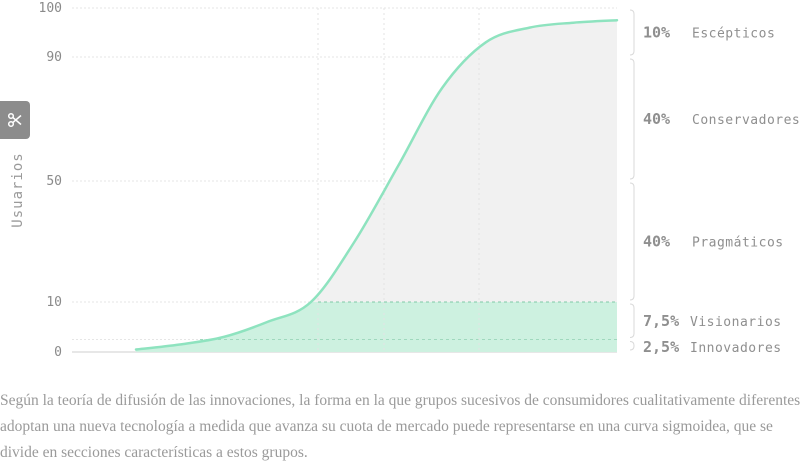  What do you see at coordinates (54, 57) in the screenshot?
I see `y-tick-label-90: 90` at bounding box center [54, 57].